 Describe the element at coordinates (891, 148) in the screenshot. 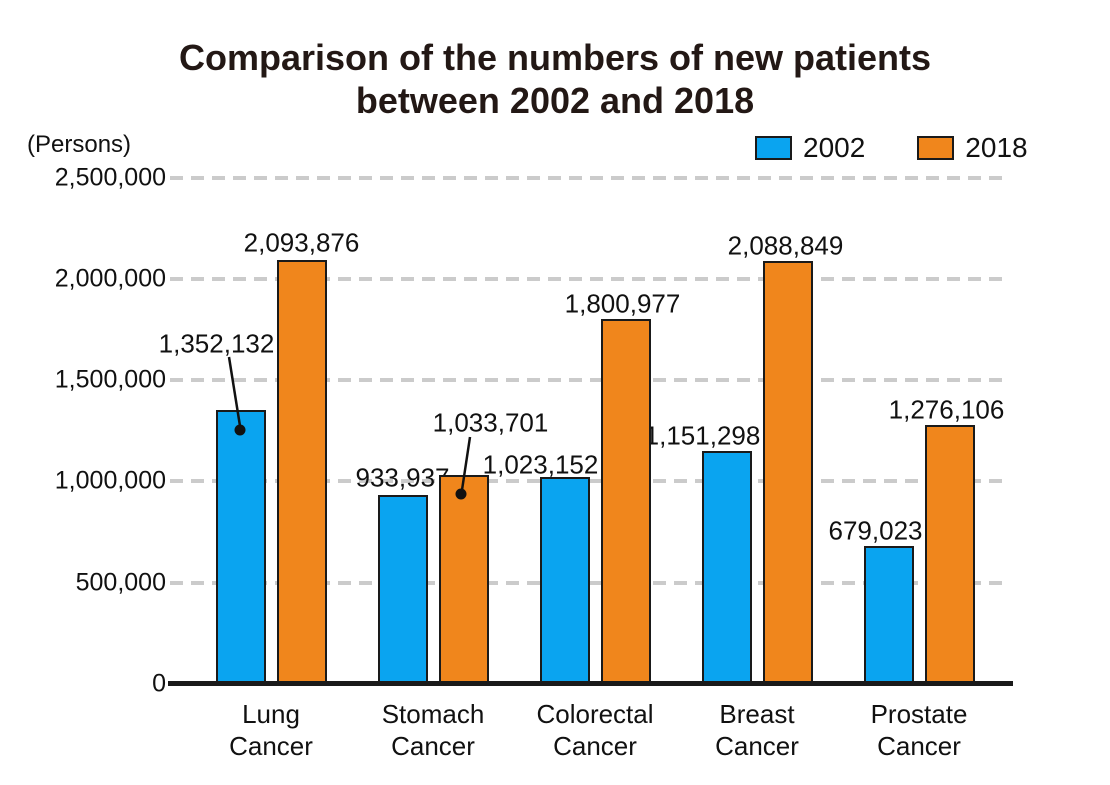

I see `legend: 2002 2018` at that location.